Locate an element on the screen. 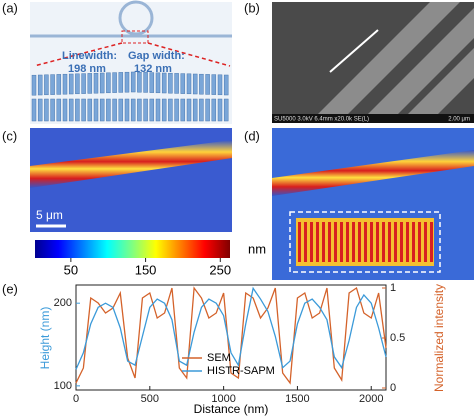  zoom-box is located at coordinates (135, 37).